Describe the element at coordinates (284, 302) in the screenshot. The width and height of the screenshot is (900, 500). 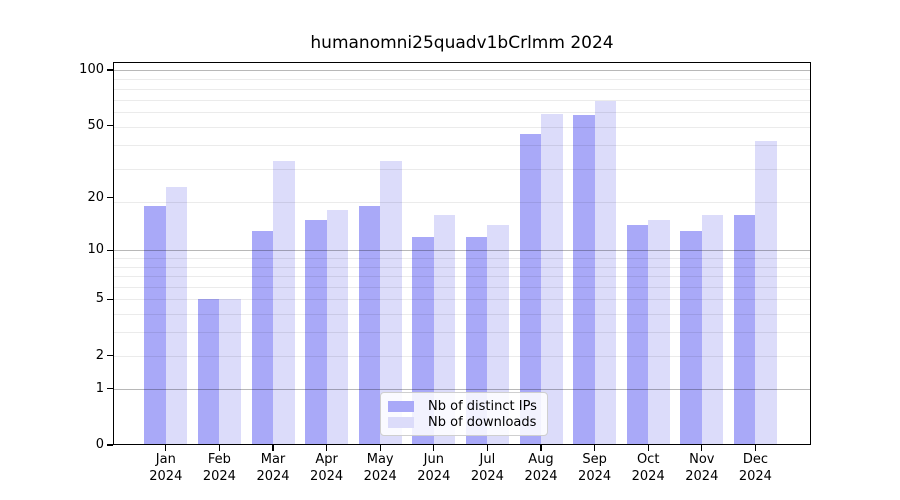
I see `bar-downloads-mar` at that location.